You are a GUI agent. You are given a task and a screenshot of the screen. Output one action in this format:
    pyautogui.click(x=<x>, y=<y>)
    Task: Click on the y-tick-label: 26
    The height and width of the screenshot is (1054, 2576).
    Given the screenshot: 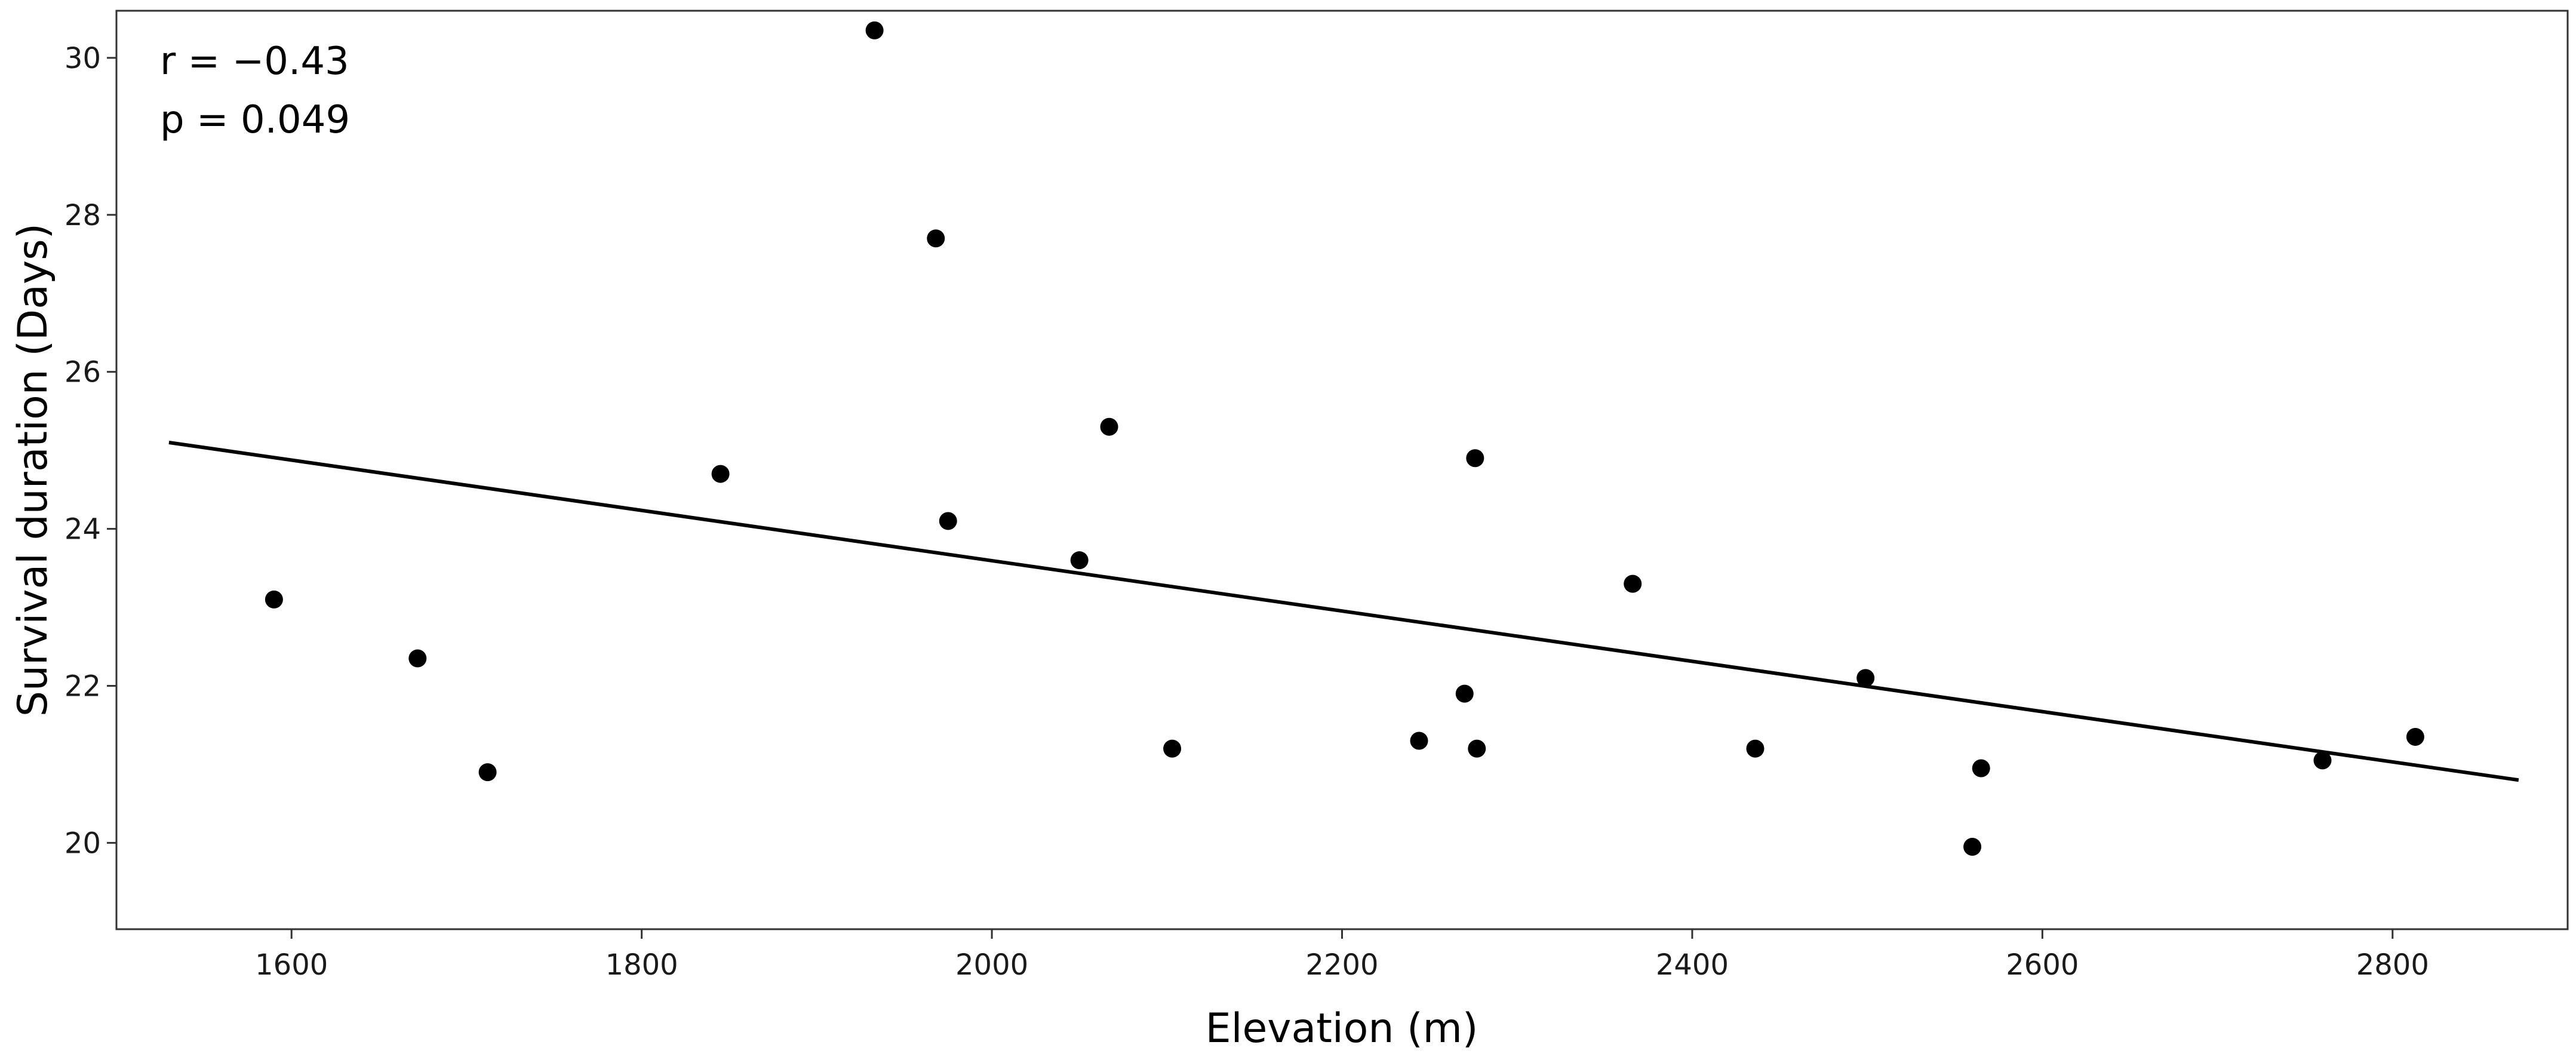 What is the action you would take?
    pyautogui.click(x=82, y=372)
    